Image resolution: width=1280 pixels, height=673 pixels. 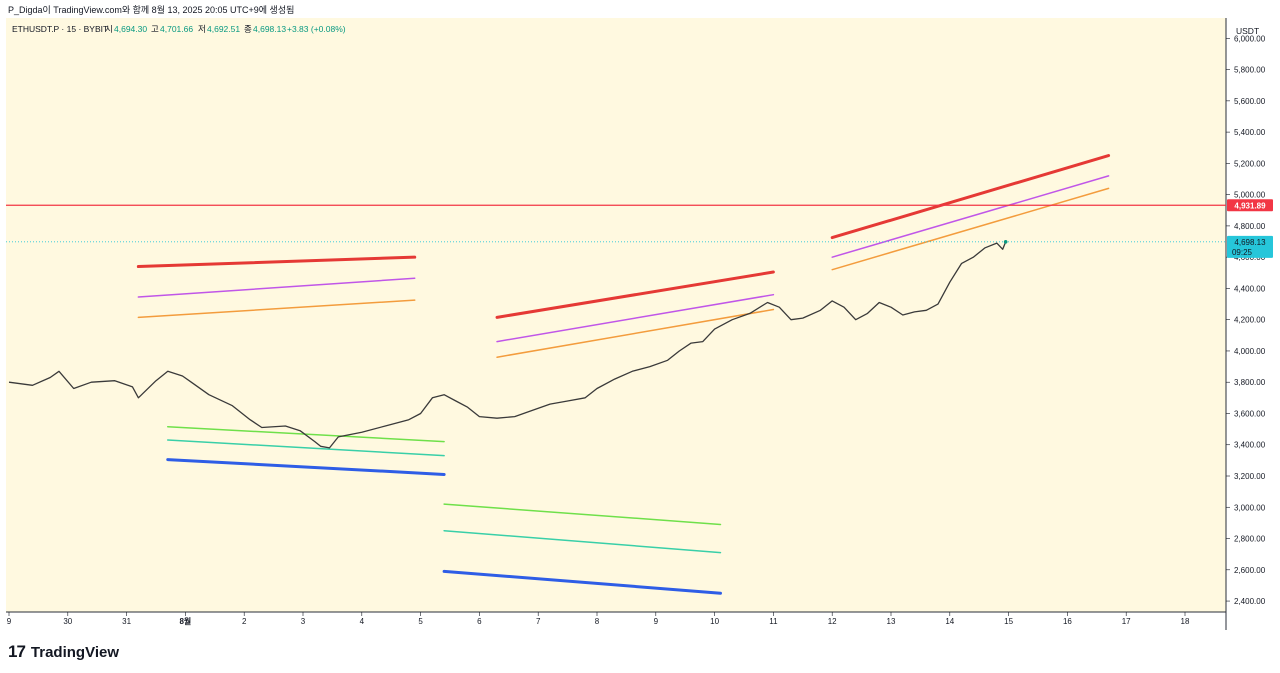 I want to click on x-tick-label: 8월, so click(x=185, y=621).